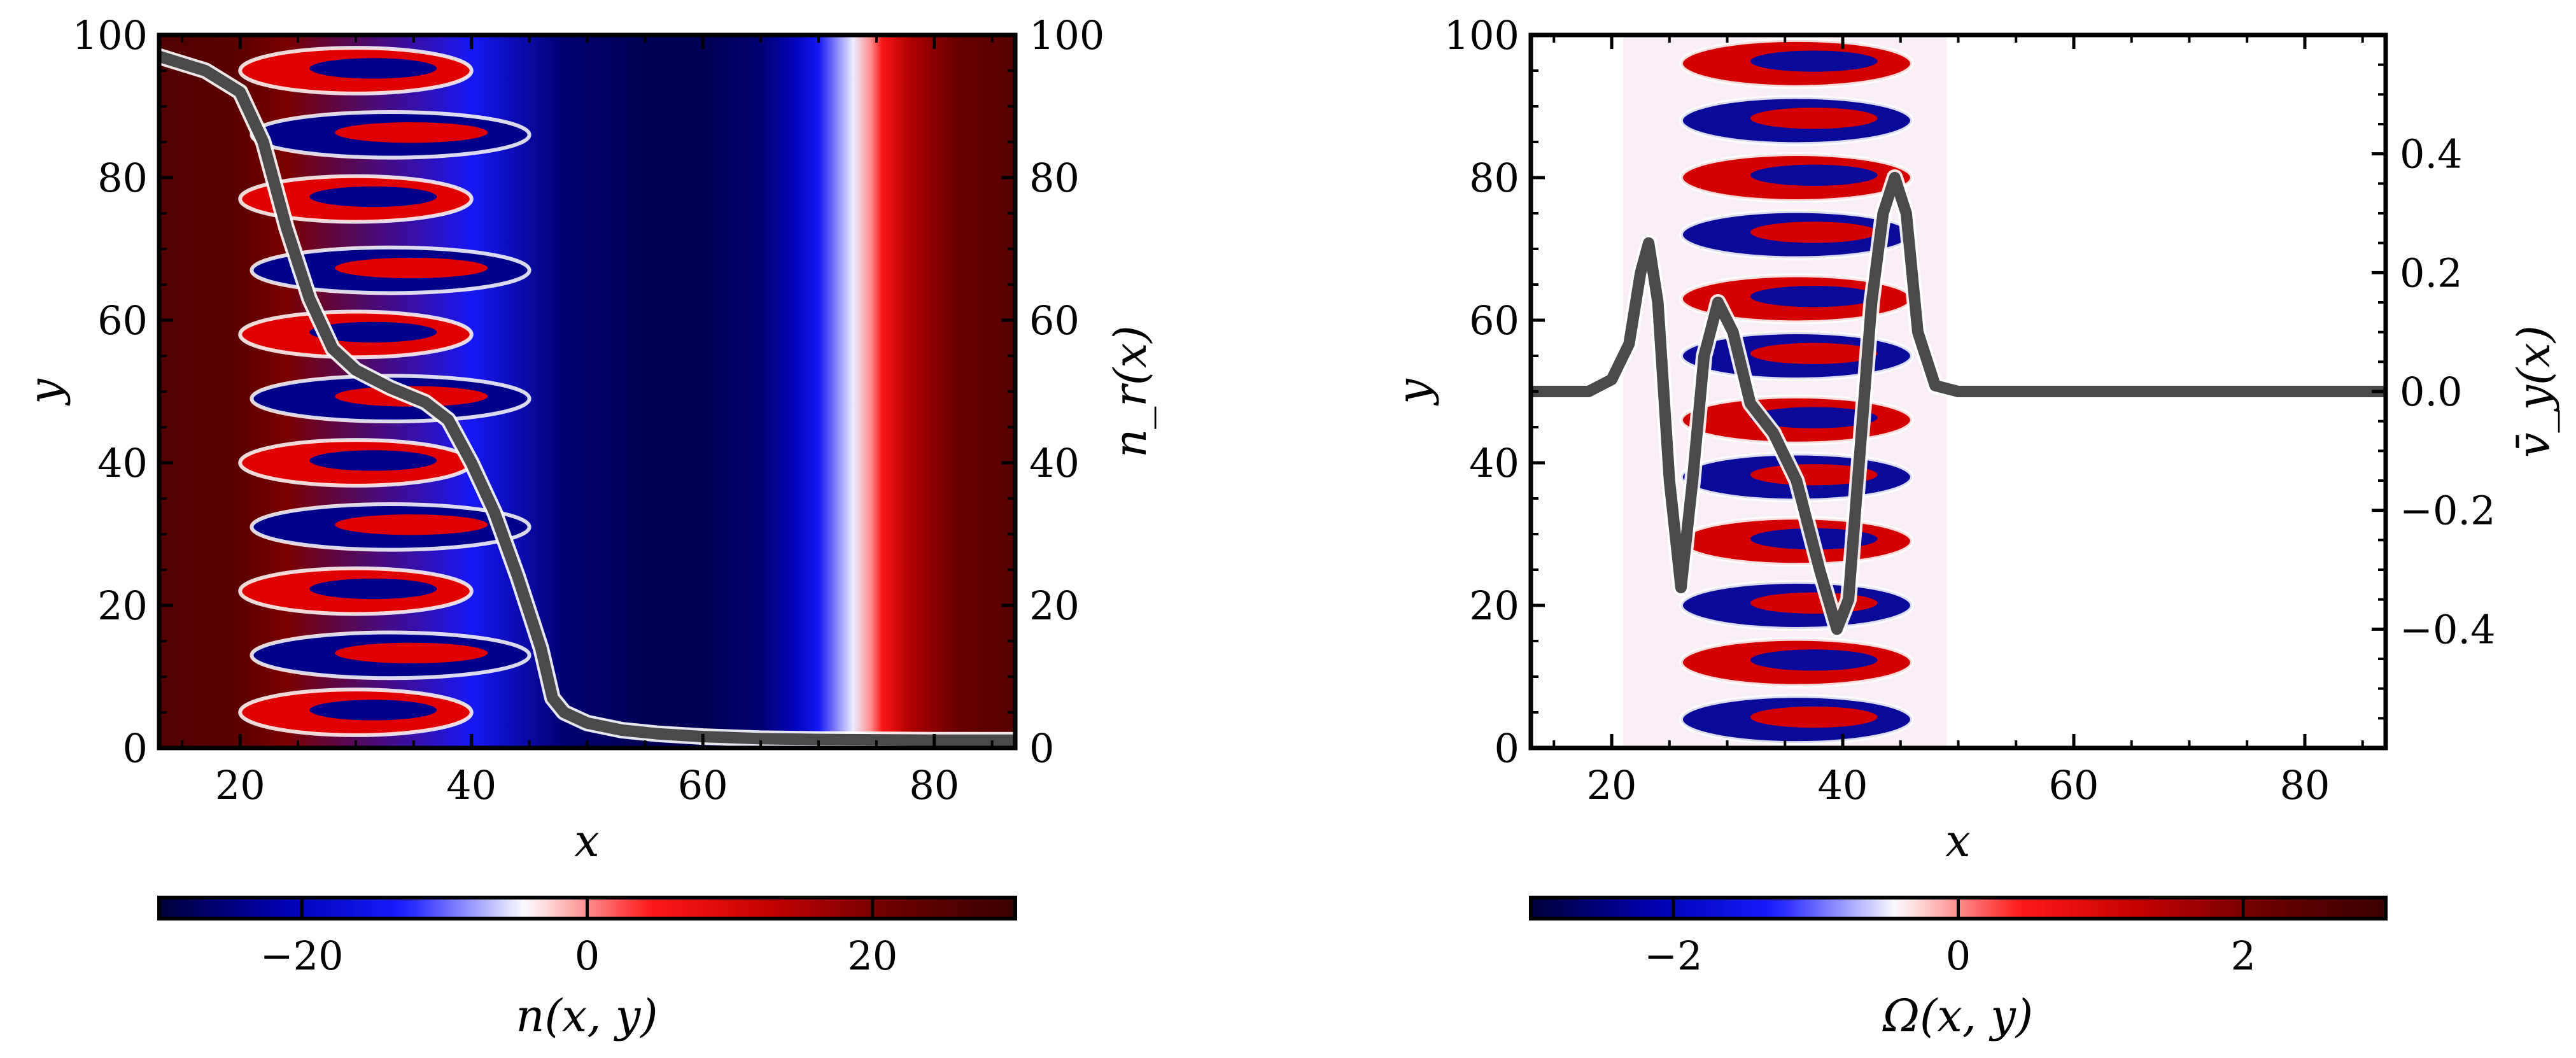 Image resolution: width=2576 pixels, height=1058 pixels. Describe the element at coordinates (45, 392) in the screenshot. I see `density-y-axis-label: y` at that location.